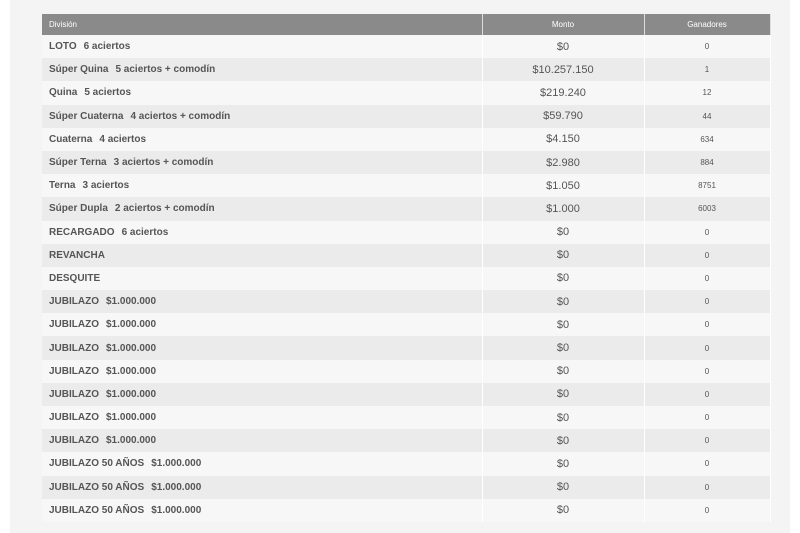 The image size is (800, 533). Describe the element at coordinates (71, 139) in the screenshot. I see `division-name: Cuaterna` at that location.